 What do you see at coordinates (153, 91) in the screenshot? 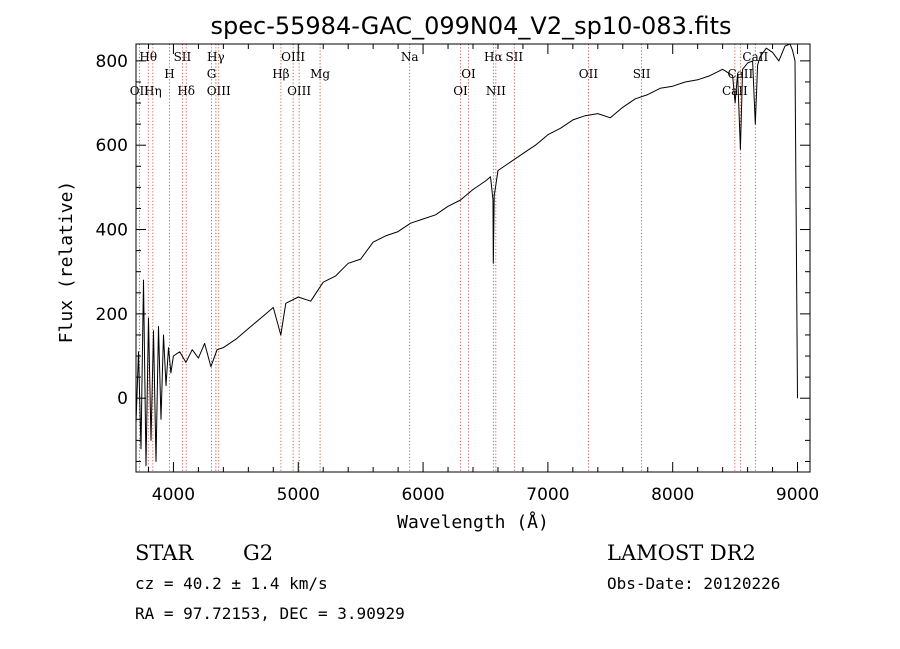
I see `line-label-2: Hη` at bounding box center [153, 91].